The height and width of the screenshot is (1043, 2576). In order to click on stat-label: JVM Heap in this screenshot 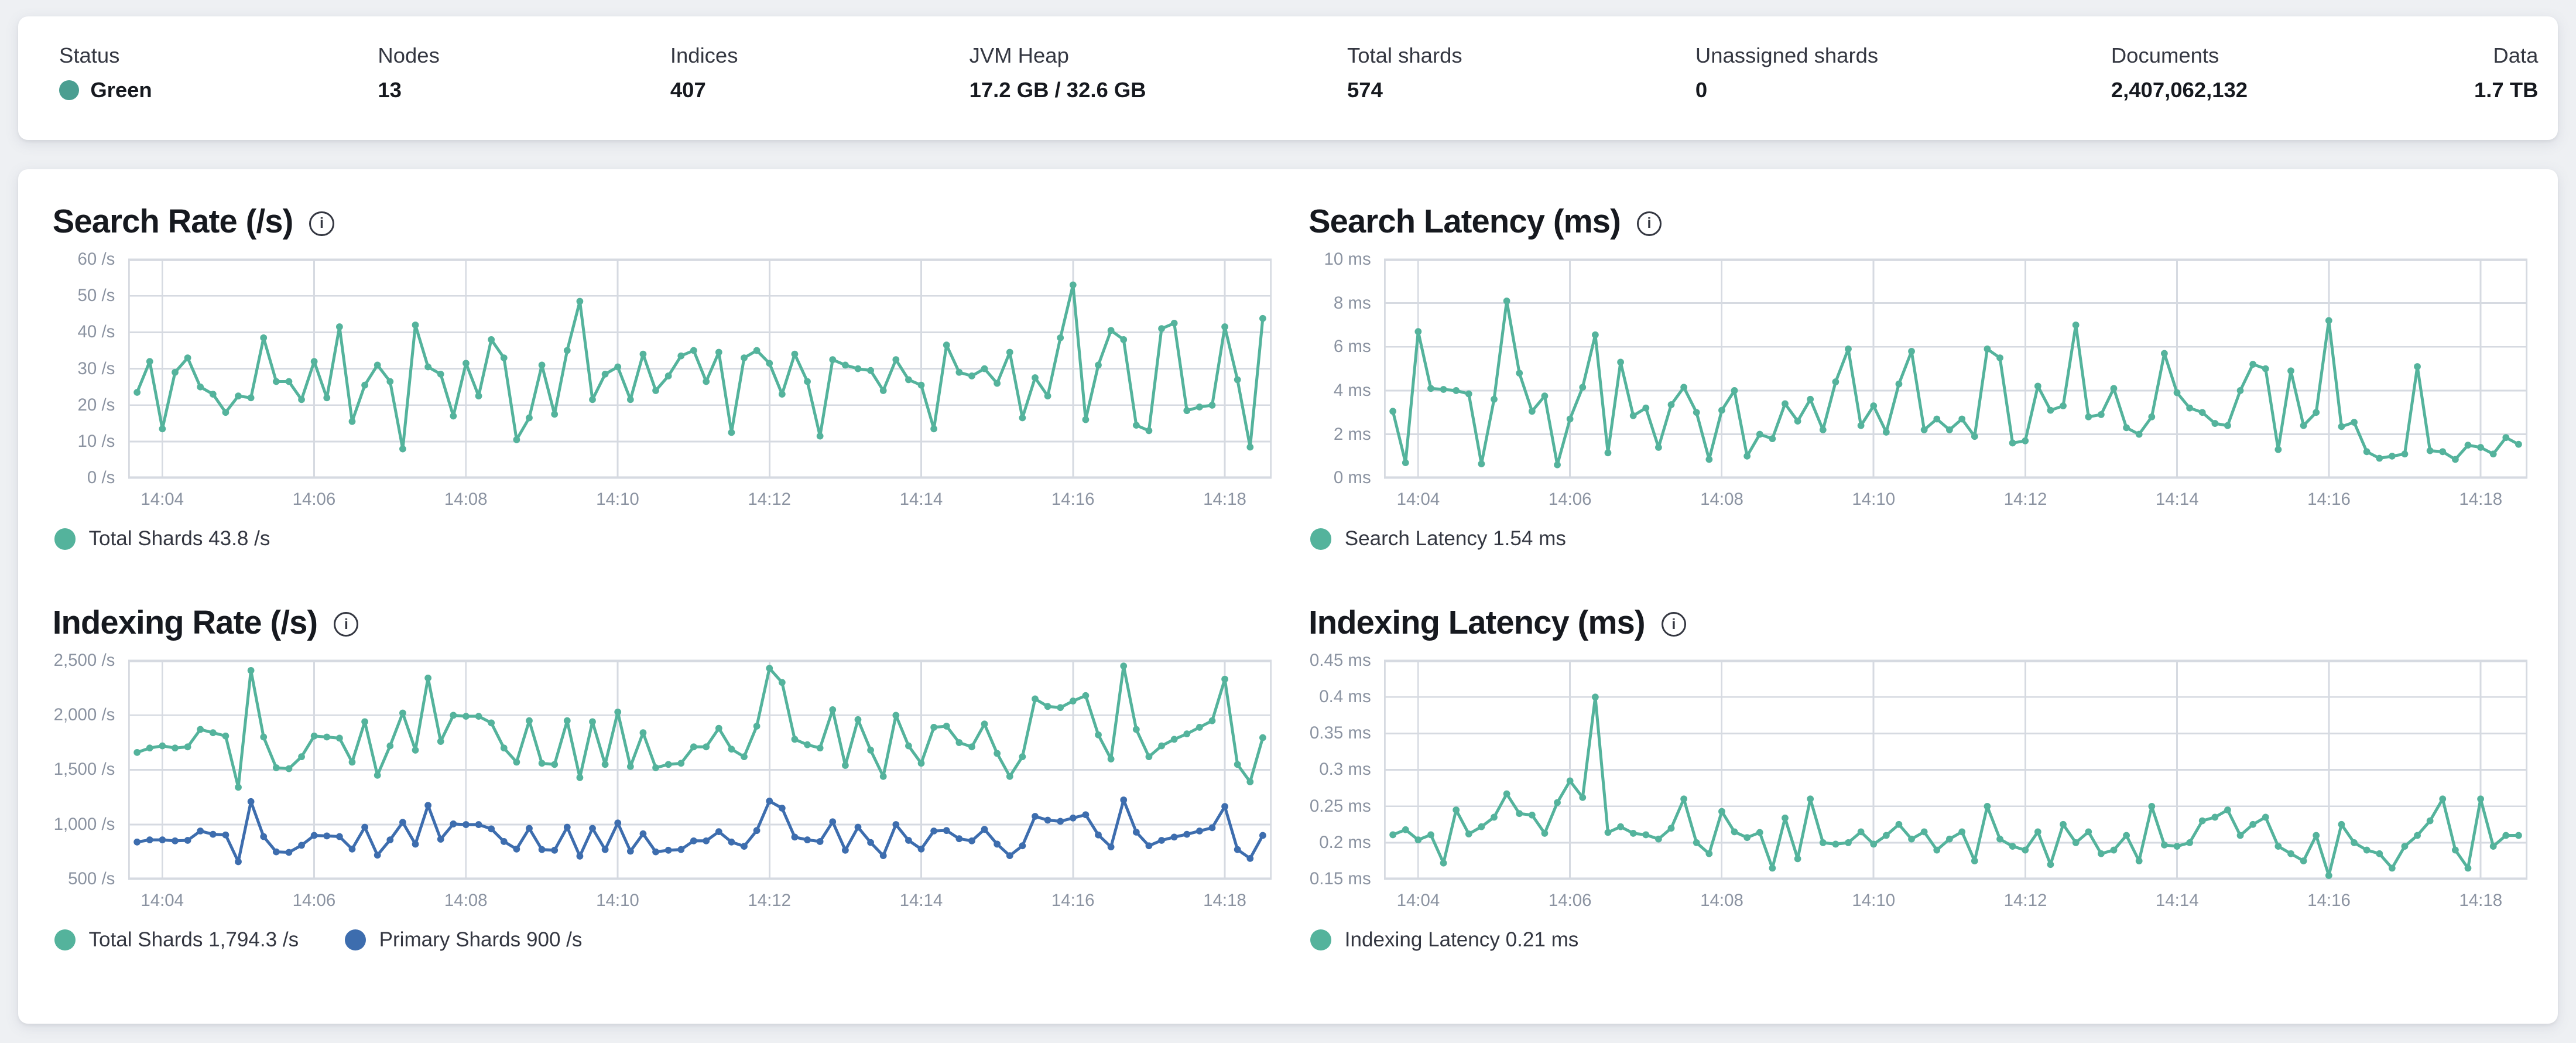, I will do `click(1019, 55)`.